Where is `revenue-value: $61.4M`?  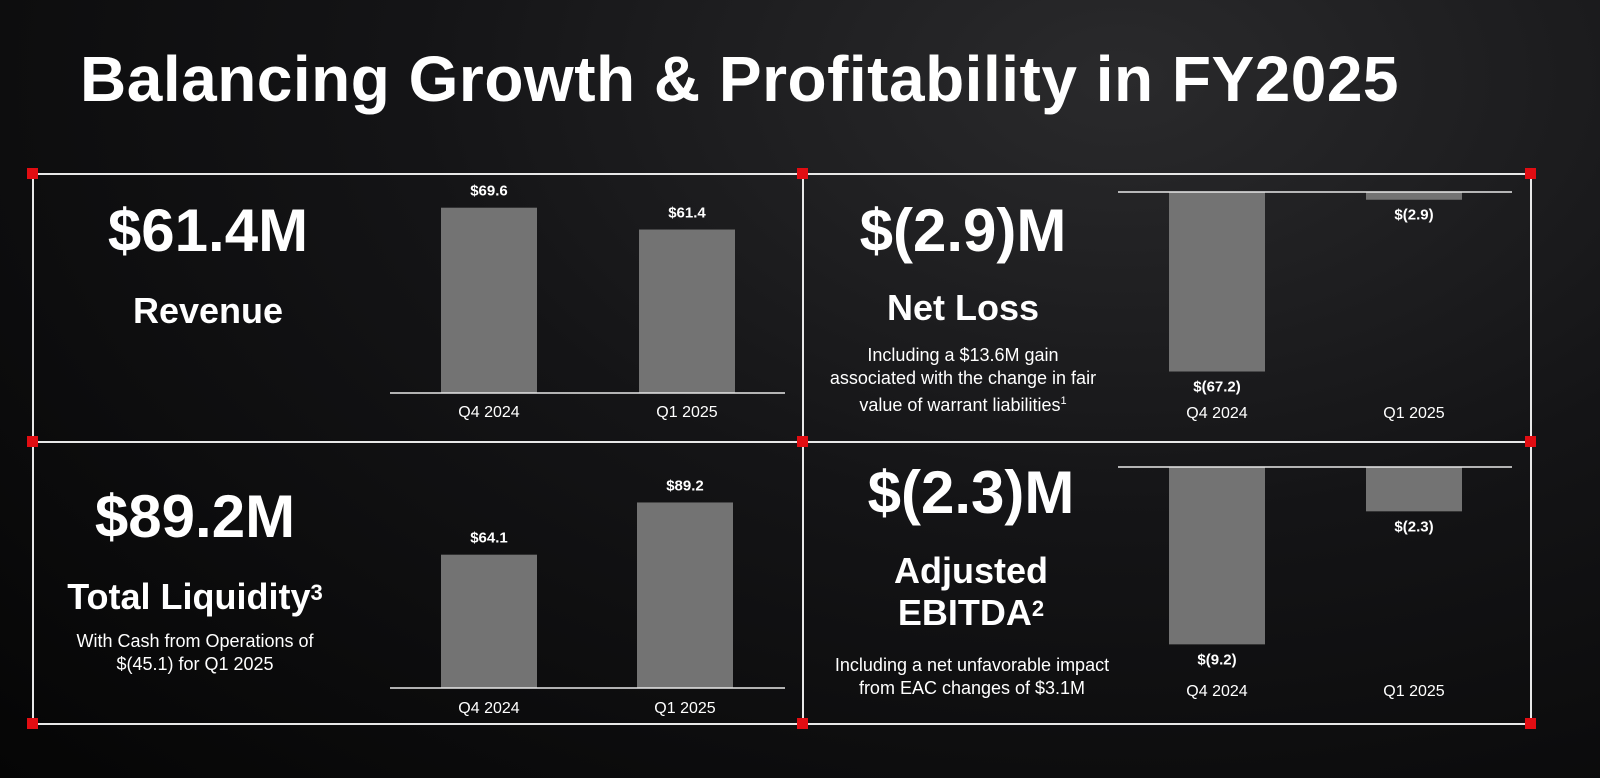
revenue-value: $61.4M is located at coordinates (208, 230).